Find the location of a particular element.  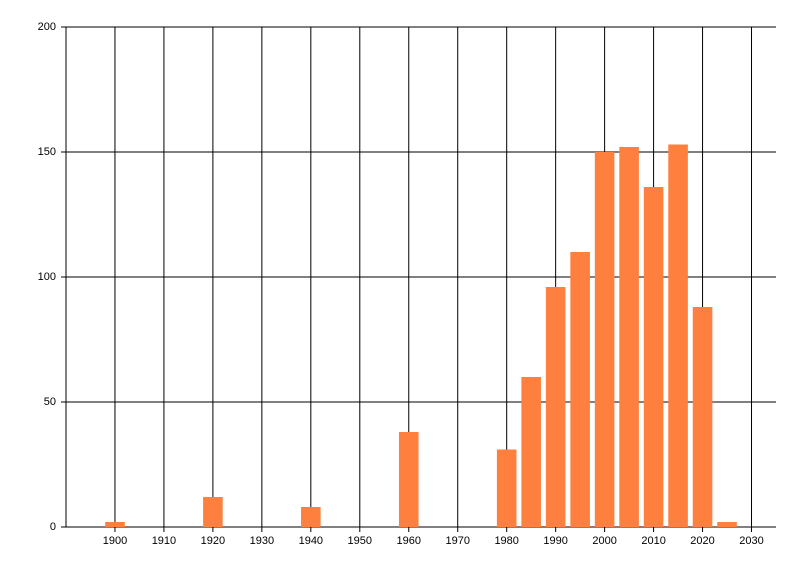

x-tick-label: 1990 is located at coordinates (555, 541).